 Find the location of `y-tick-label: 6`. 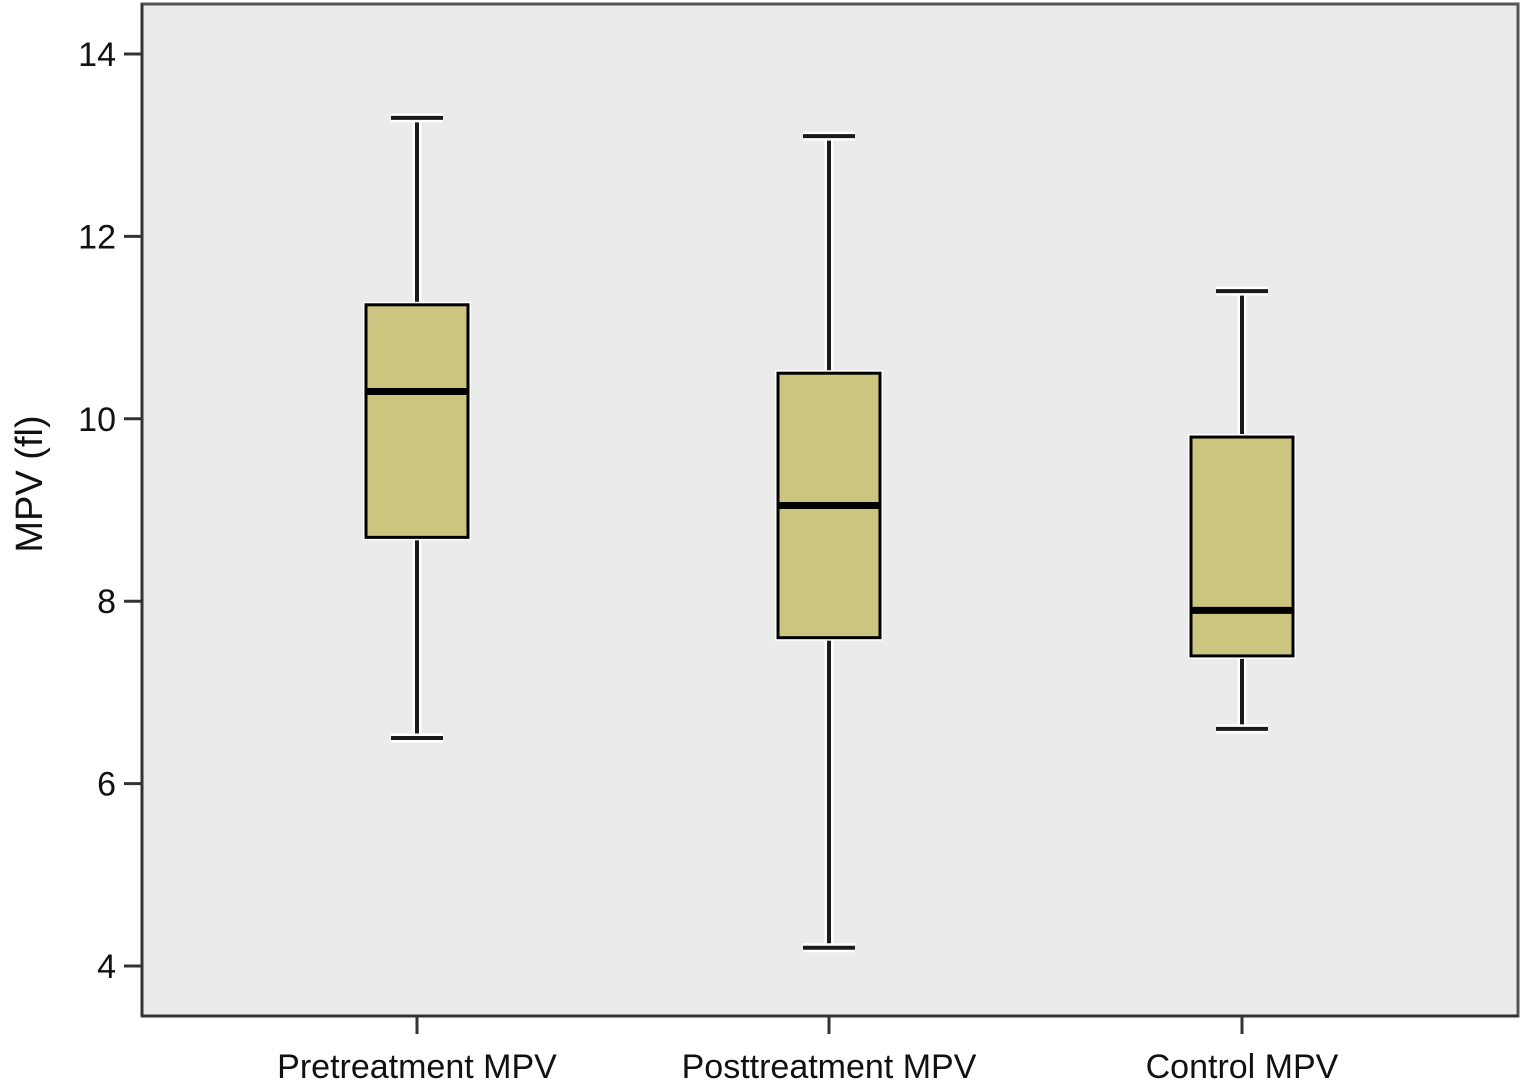

y-tick-label: 6 is located at coordinates (106, 785).